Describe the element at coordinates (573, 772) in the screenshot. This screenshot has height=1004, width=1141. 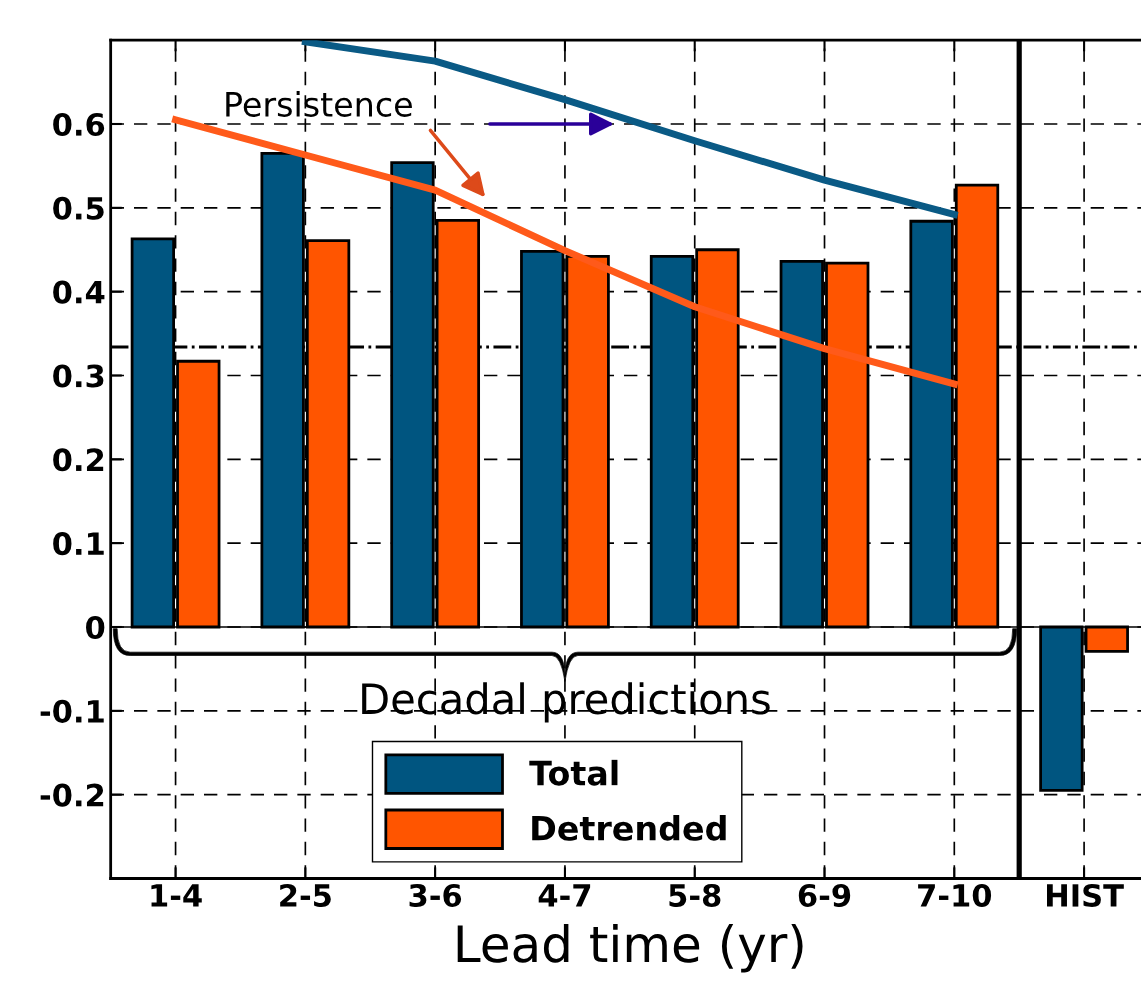
I see `legend-label: Total` at that location.